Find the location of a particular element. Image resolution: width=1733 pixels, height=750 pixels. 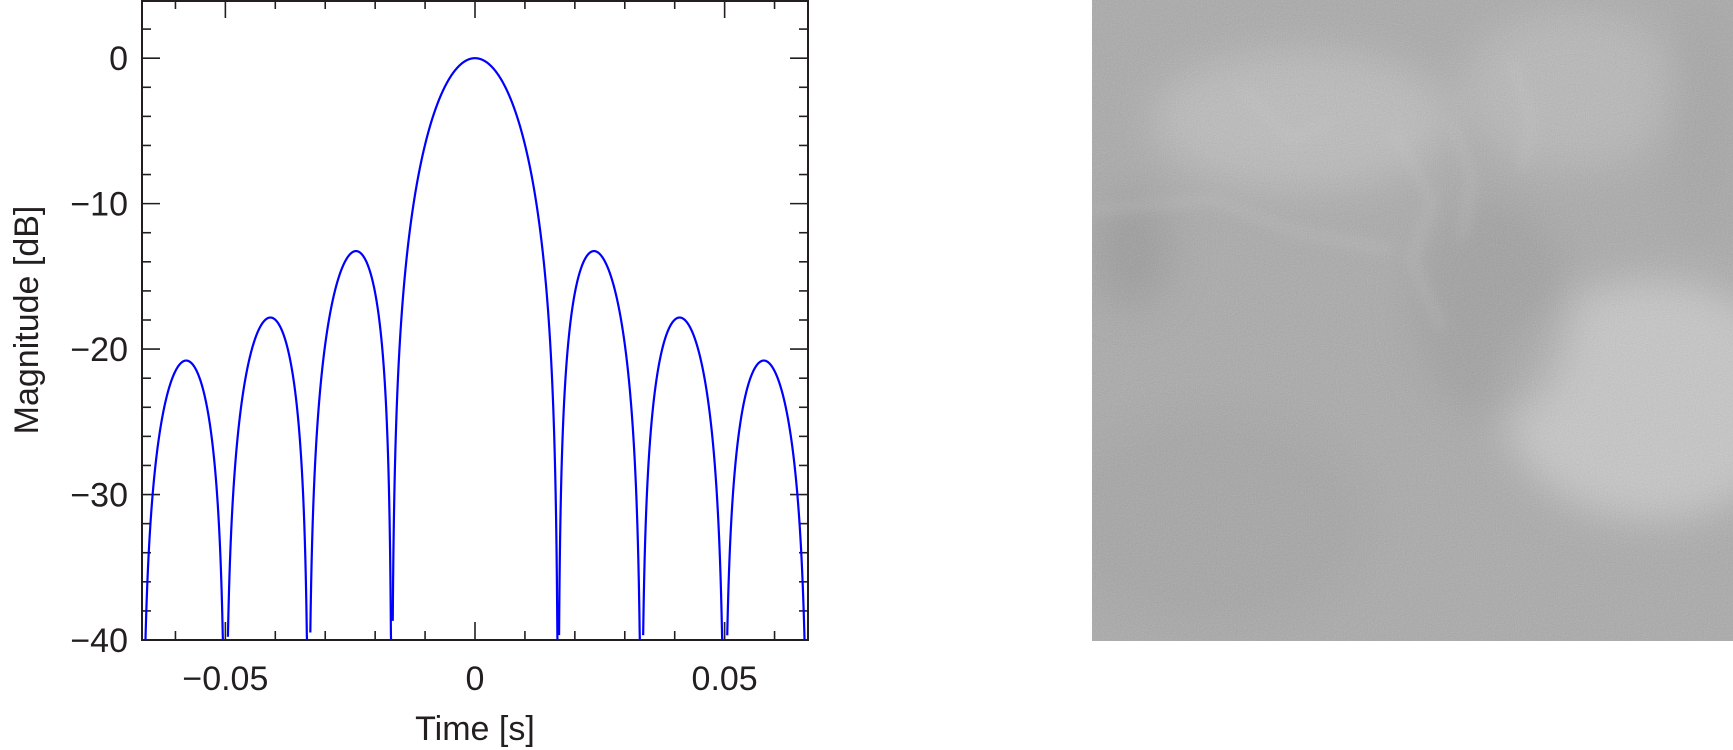

x-tick-label: 0 is located at coordinates (475, 679).